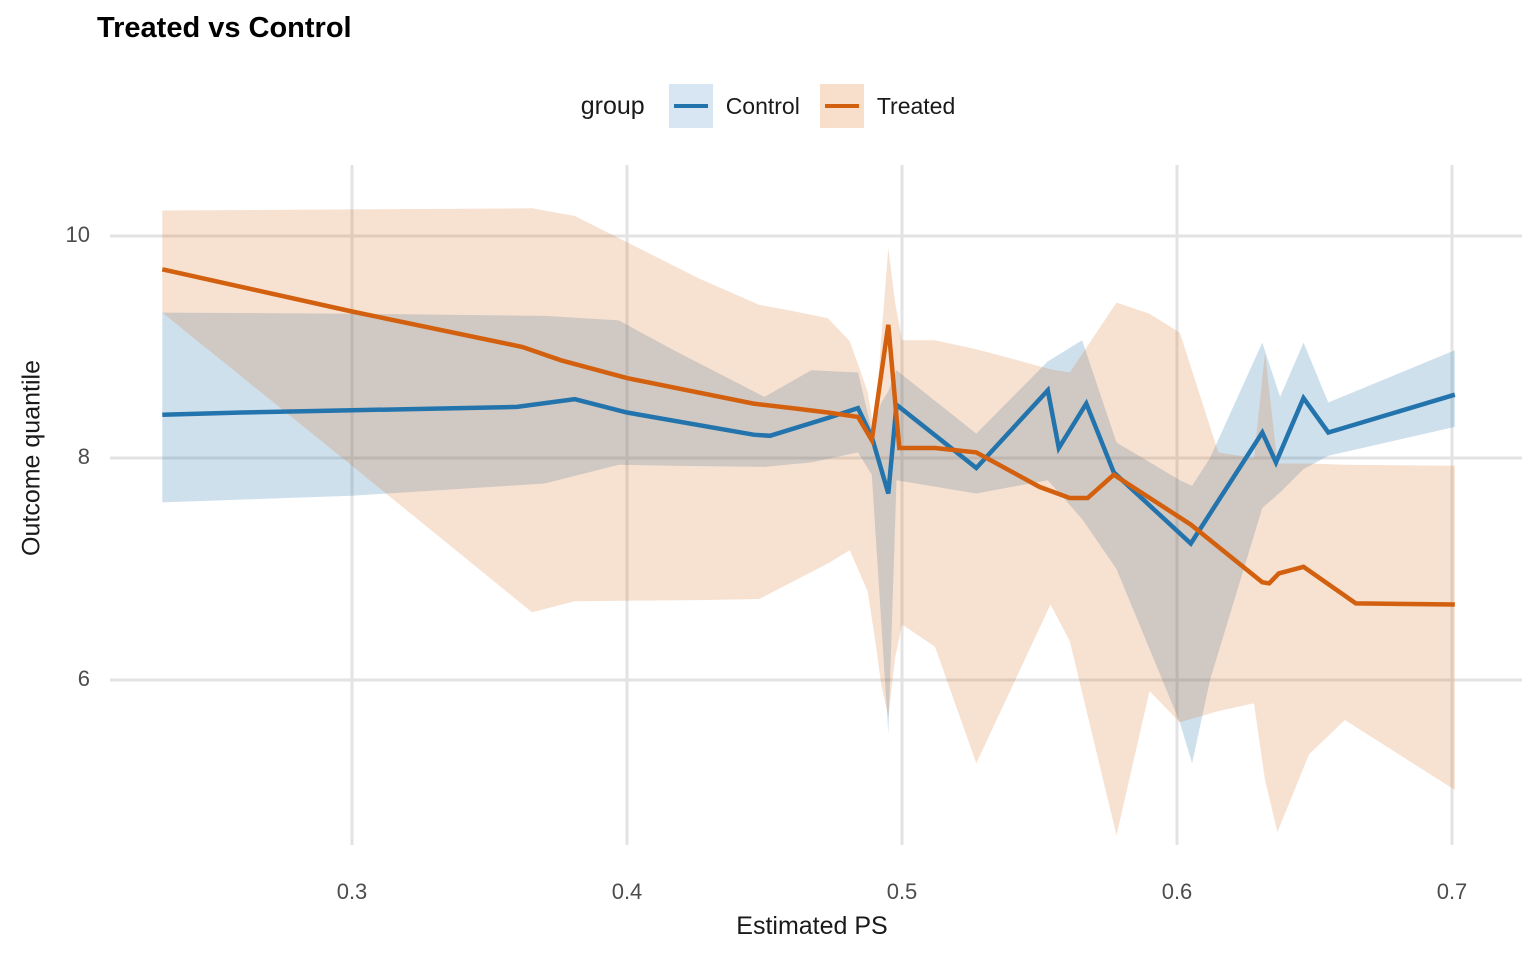 The image size is (1536, 960). Describe the element at coordinates (762, 105) in the screenshot. I see `legend-label-control: Control` at that location.